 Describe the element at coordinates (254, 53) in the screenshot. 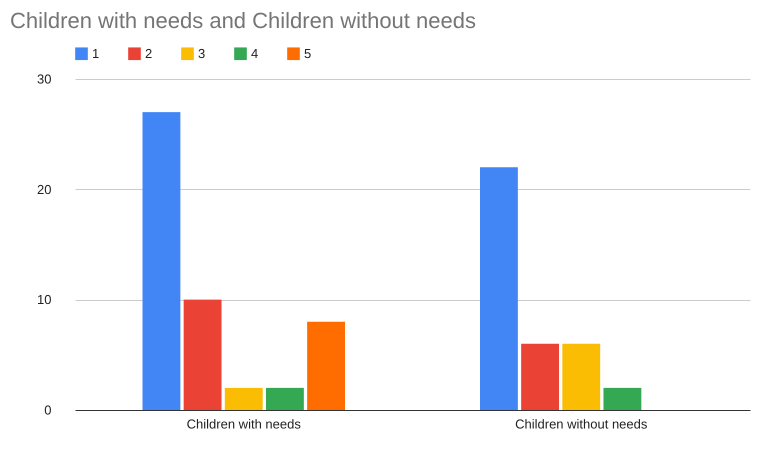

I see `legend-label: 4` at that location.